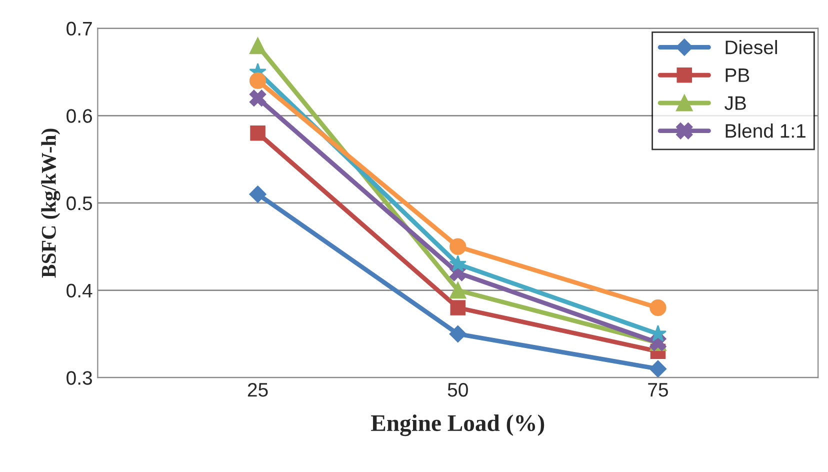 The width and height of the screenshot is (828, 472). What do you see at coordinates (79, 116) in the screenshot?
I see `y-tick-label: 0.6` at bounding box center [79, 116].